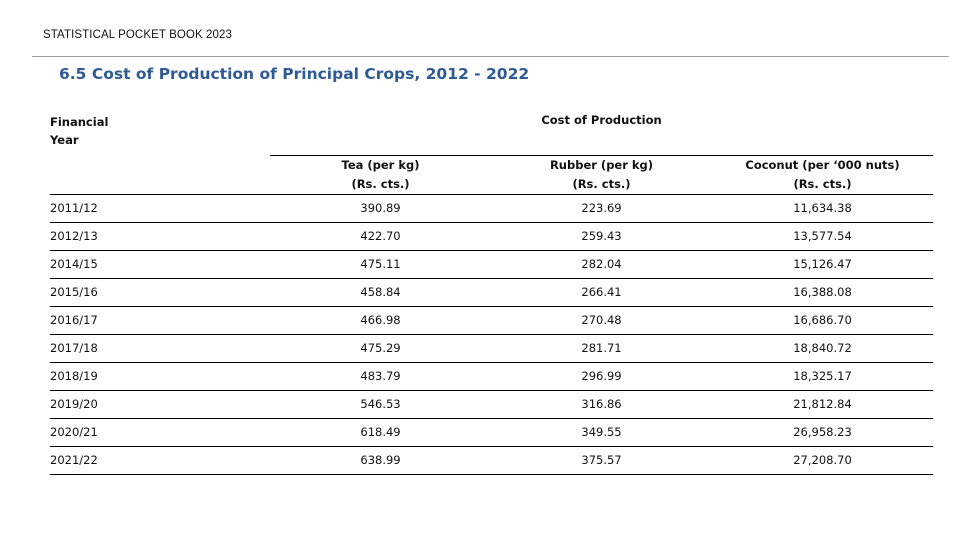 The height and width of the screenshot is (551, 980). I want to click on table-row: 2012/13 422.70 259.43 13,577.54, so click(491, 236).